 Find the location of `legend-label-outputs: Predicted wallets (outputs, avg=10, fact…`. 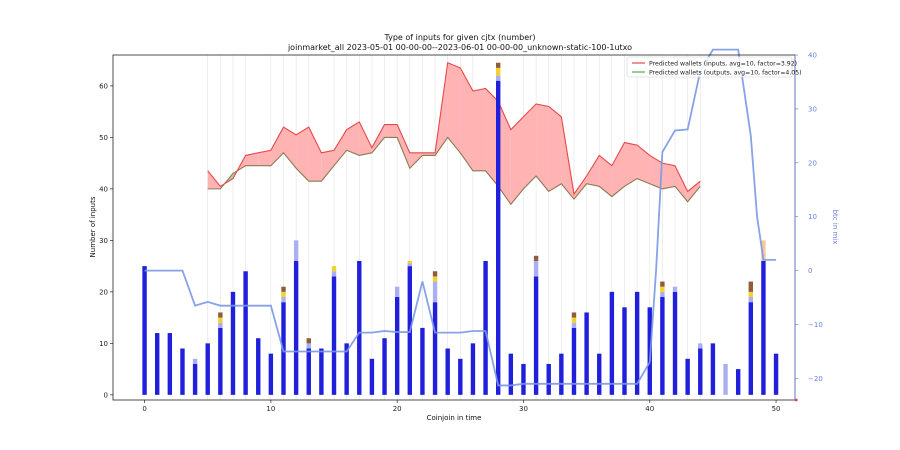

legend-label-outputs: Predicted wallets (outputs, avg=10, fact… is located at coordinates (725, 73).